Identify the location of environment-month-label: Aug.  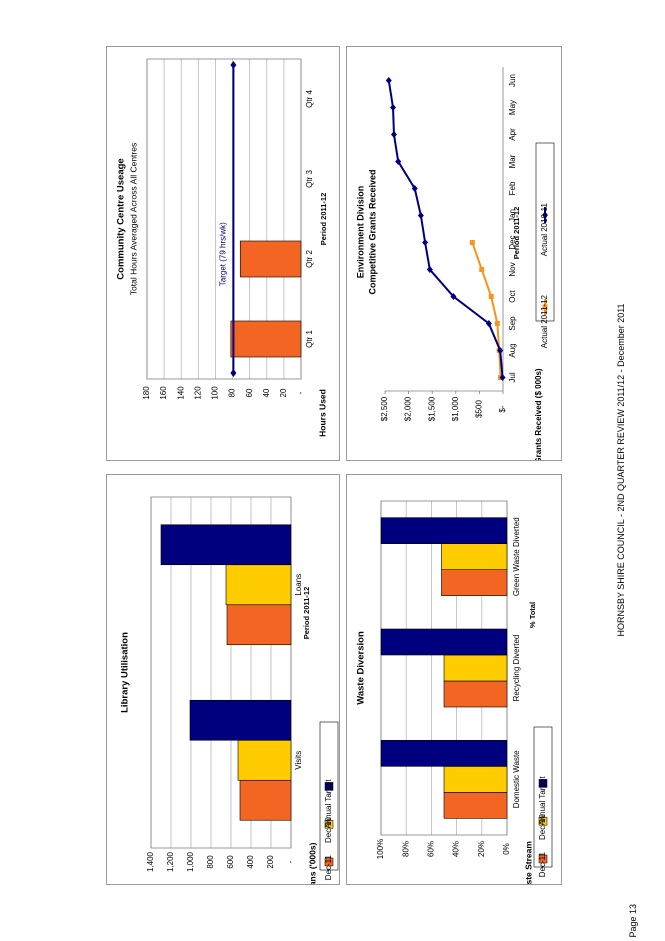
(512, 350).